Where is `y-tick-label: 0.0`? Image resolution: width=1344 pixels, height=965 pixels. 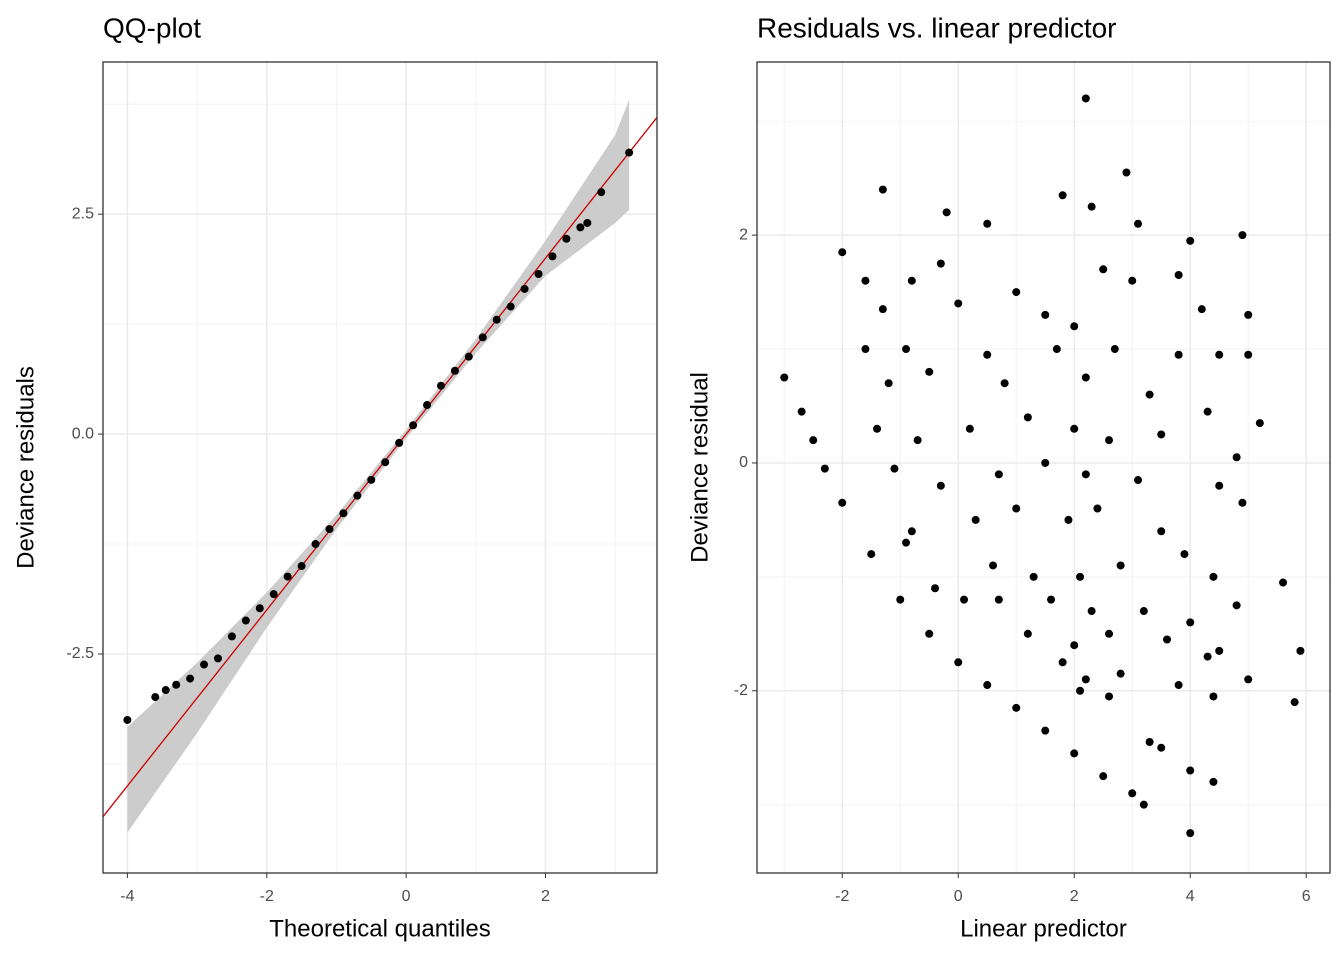
y-tick-label: 0.0 is located at coordinates (83, 433).